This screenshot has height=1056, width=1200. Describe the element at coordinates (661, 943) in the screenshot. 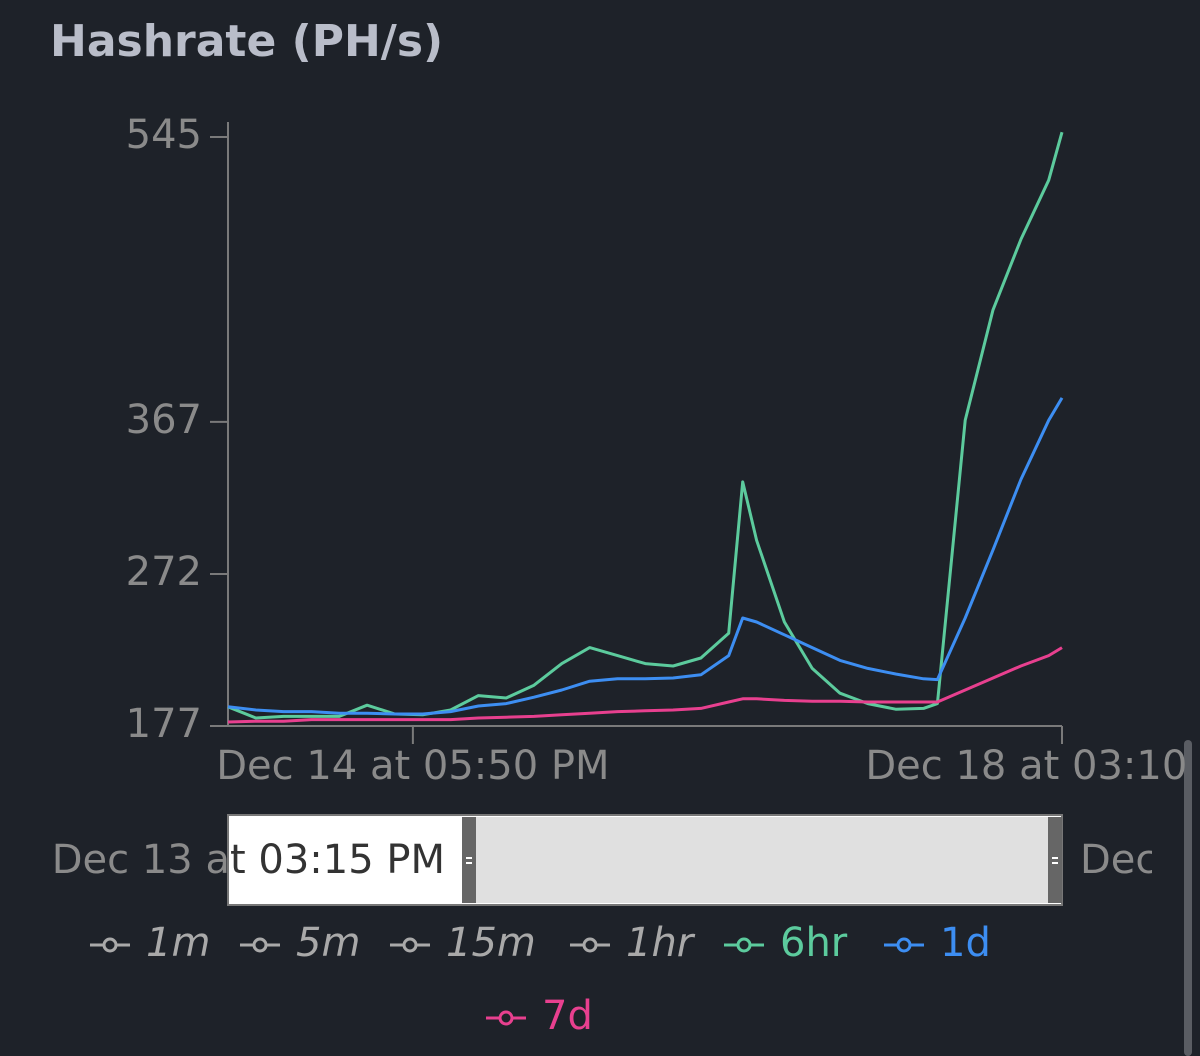

I see `legend-label: 1hr` at that location.